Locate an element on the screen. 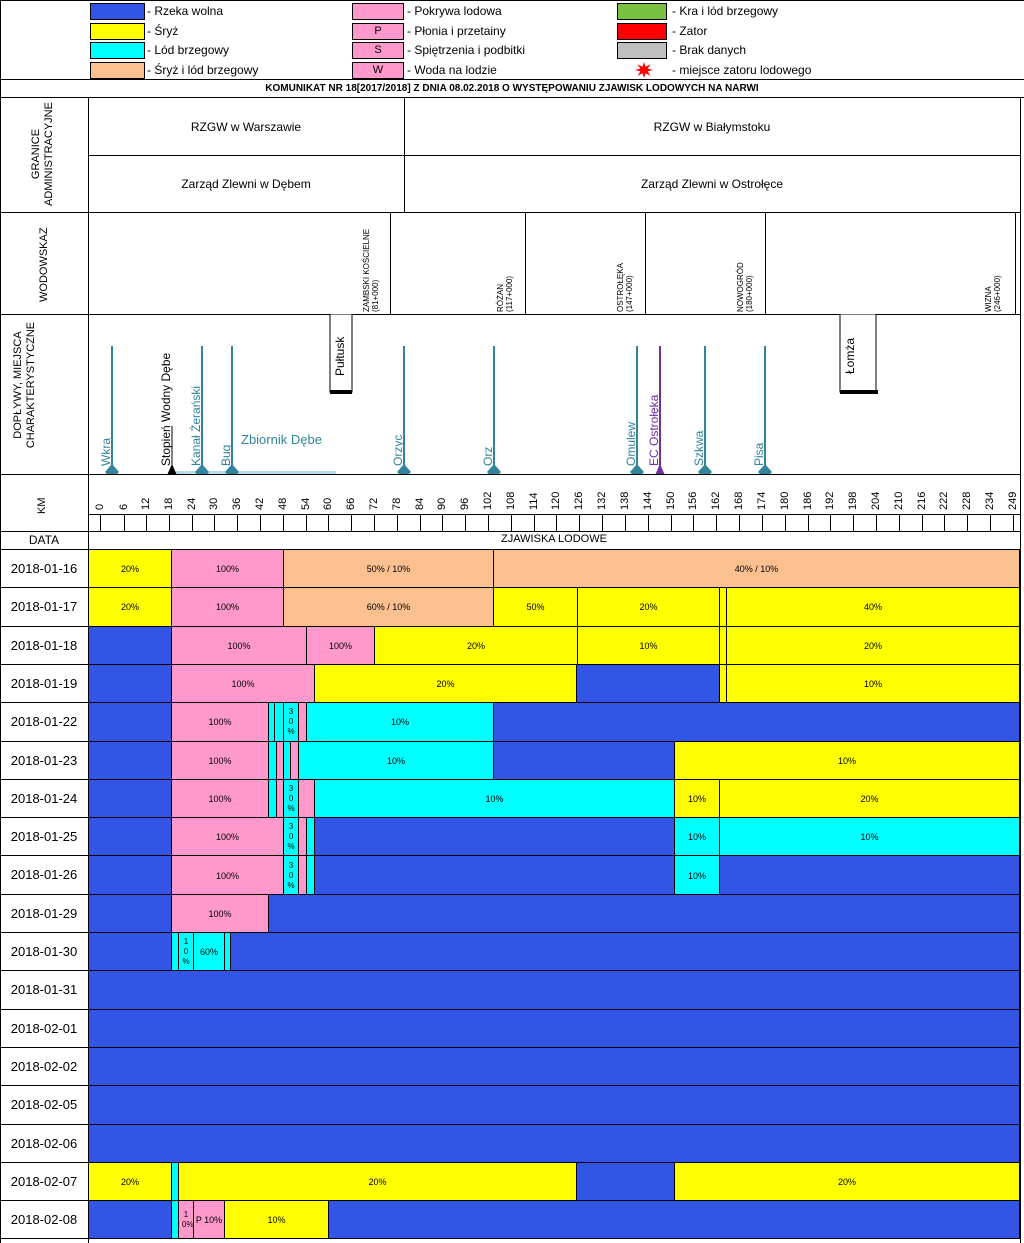 The image size is (1024, 1243). ice-jam-star-icon is located at coordinates (644, 69).